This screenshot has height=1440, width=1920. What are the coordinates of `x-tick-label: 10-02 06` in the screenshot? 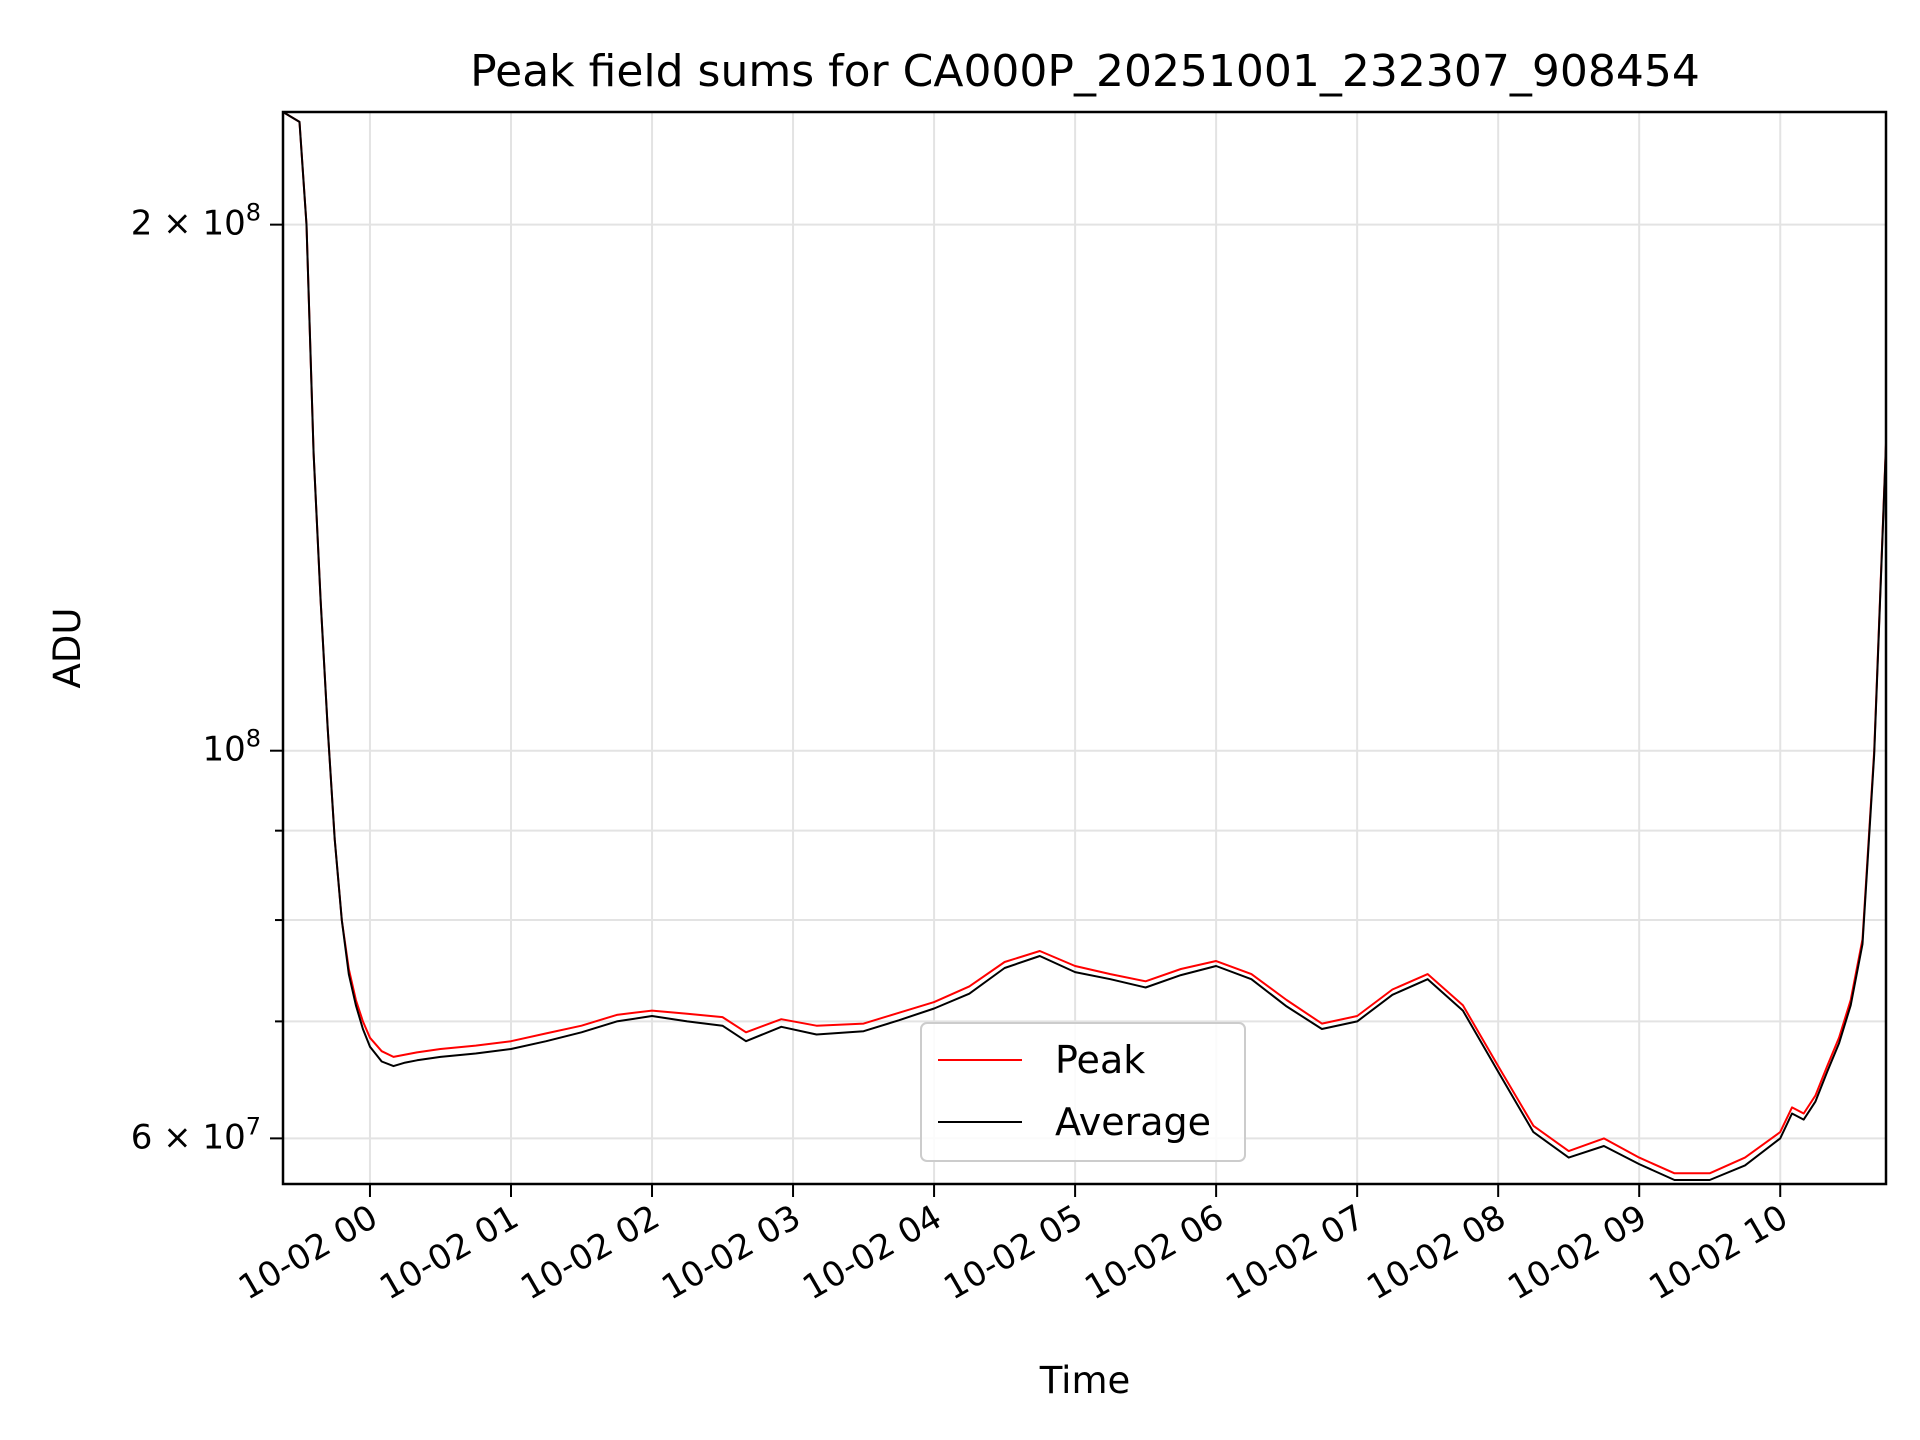 It's located at (1154, 1252).